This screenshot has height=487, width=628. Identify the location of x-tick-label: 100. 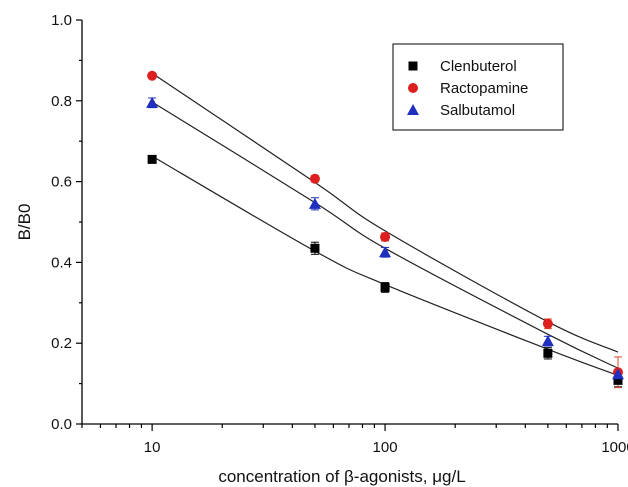
(385, 447).